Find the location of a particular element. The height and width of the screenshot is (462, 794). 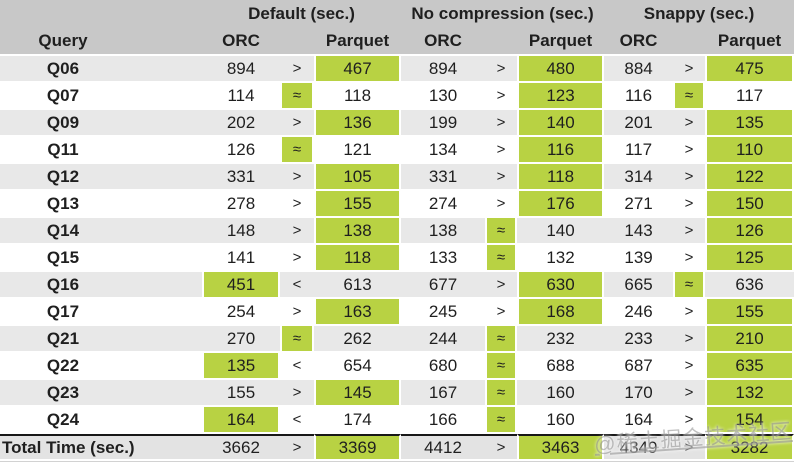

orc-value-cell: 135 is located at coordinates (241, 366).